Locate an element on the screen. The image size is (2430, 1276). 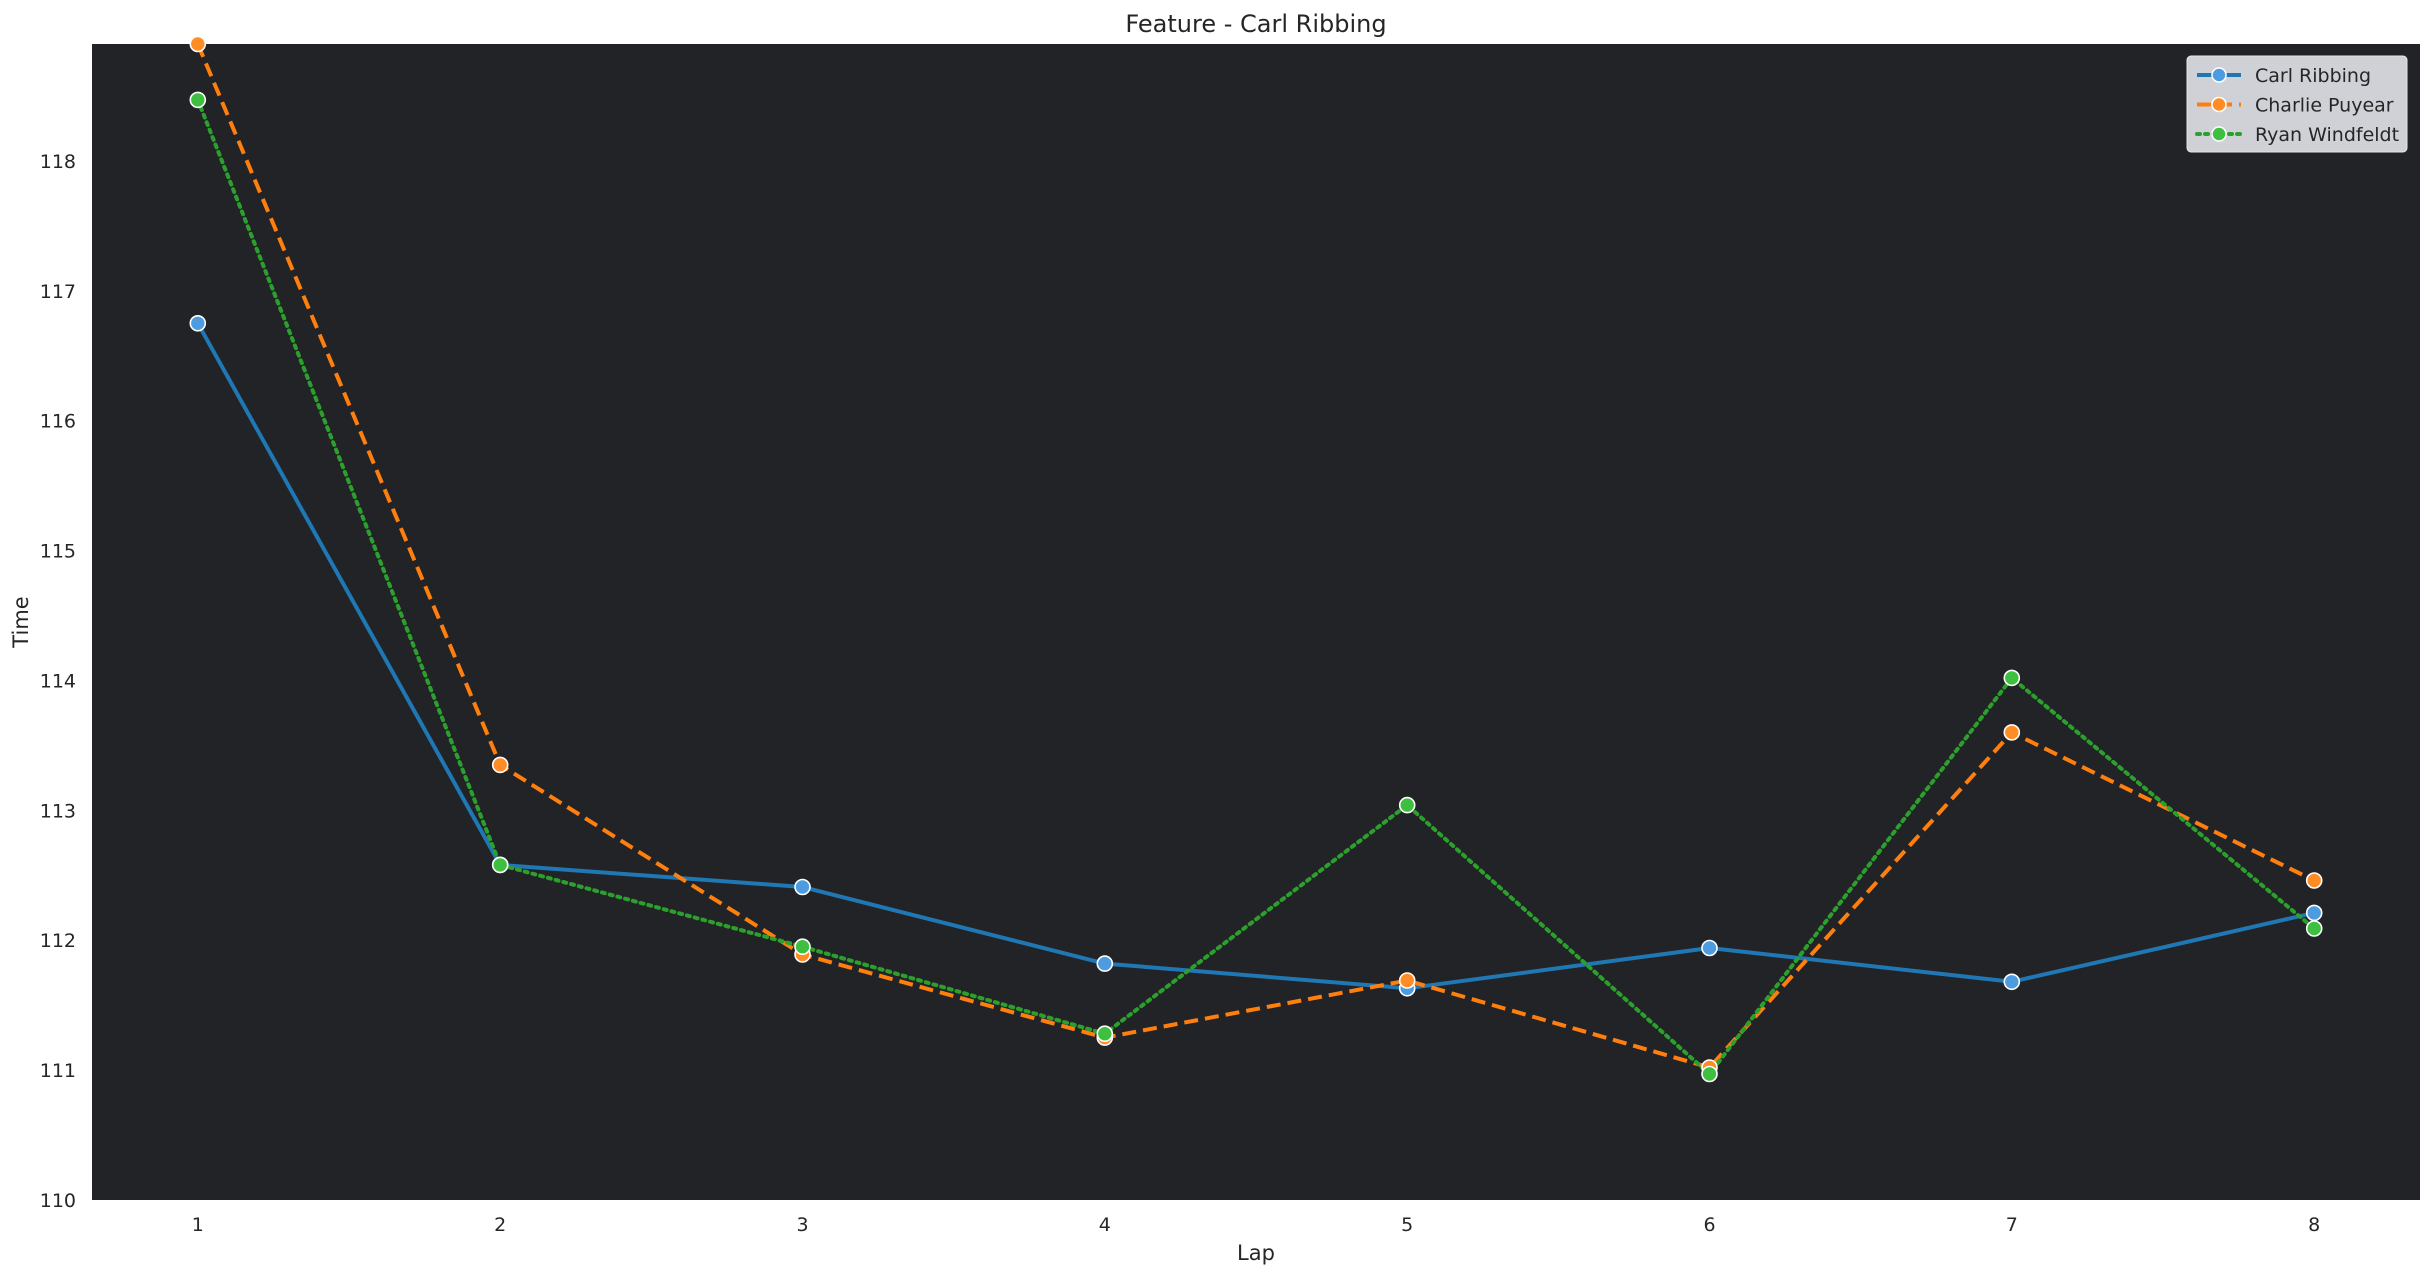
chart-title: Feature - Carl Ribbing is located at coordinates (1255, 24).